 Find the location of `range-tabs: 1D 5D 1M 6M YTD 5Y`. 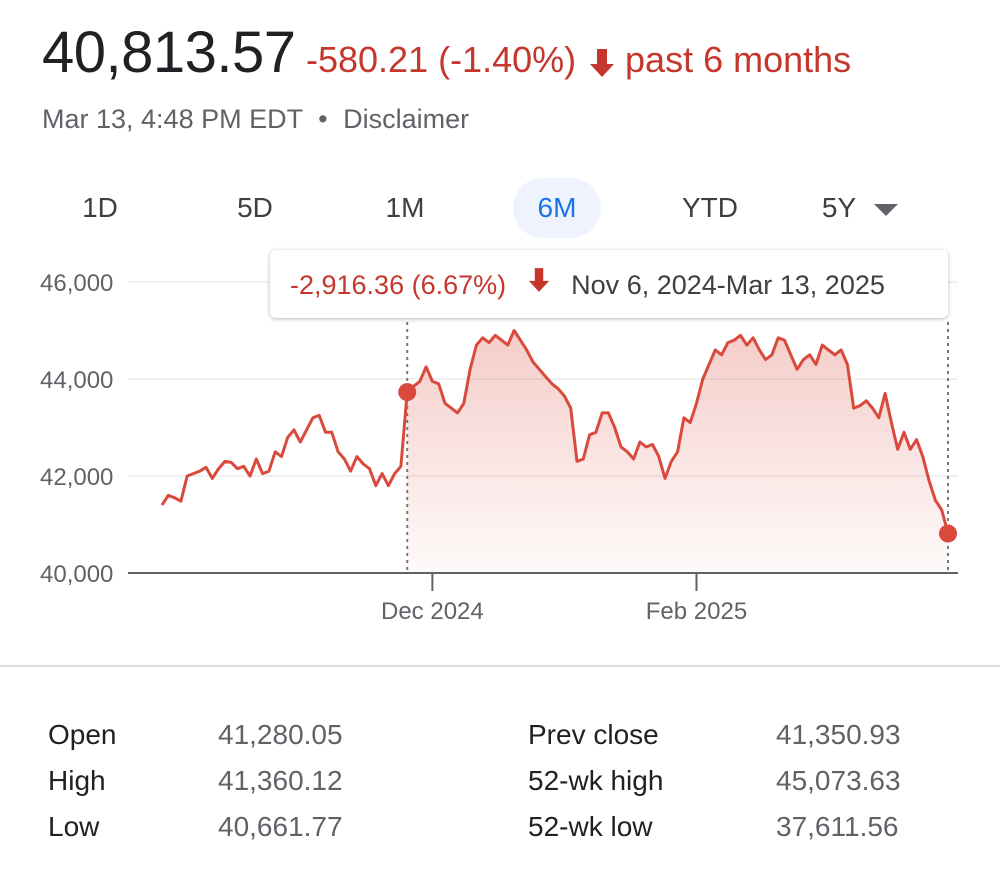

range-tabs: 1D 5D 1M 6M YTD 5Y is located at coordinates (500, 208).